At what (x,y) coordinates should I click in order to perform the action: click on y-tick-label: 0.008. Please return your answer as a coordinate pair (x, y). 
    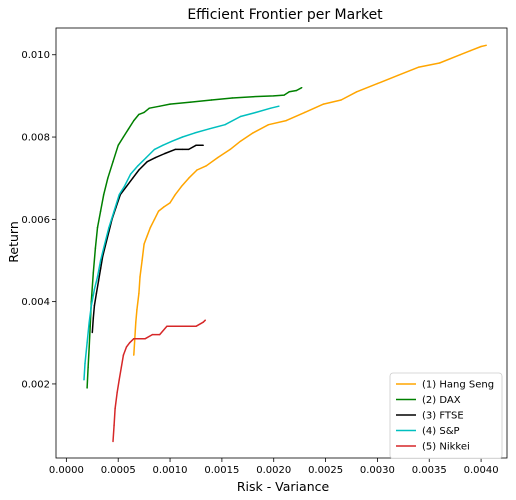
    Looking at the image, I should click on (35, 138).